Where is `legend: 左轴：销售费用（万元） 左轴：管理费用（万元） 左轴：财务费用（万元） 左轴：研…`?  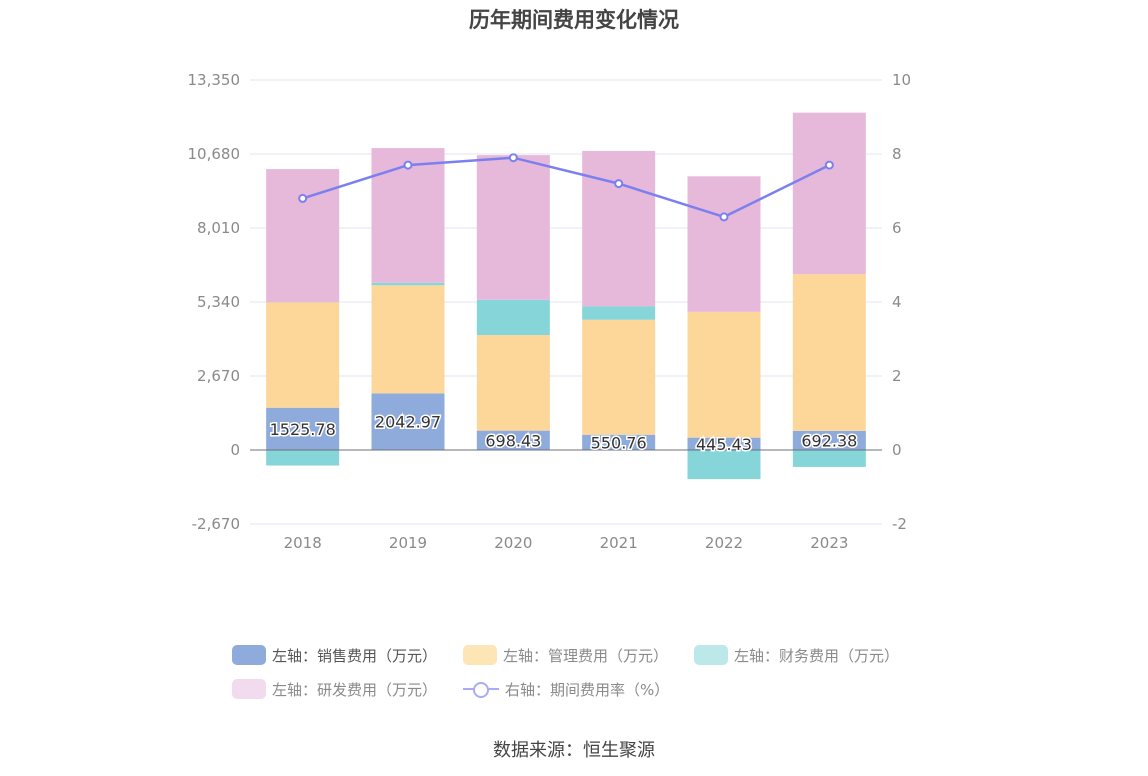
legend: 左轴：销售费用（万元） 左轴：管理费用（万元） 左轴：财务费用（万元） 左轴：研… is located at coordinates (582, 672).